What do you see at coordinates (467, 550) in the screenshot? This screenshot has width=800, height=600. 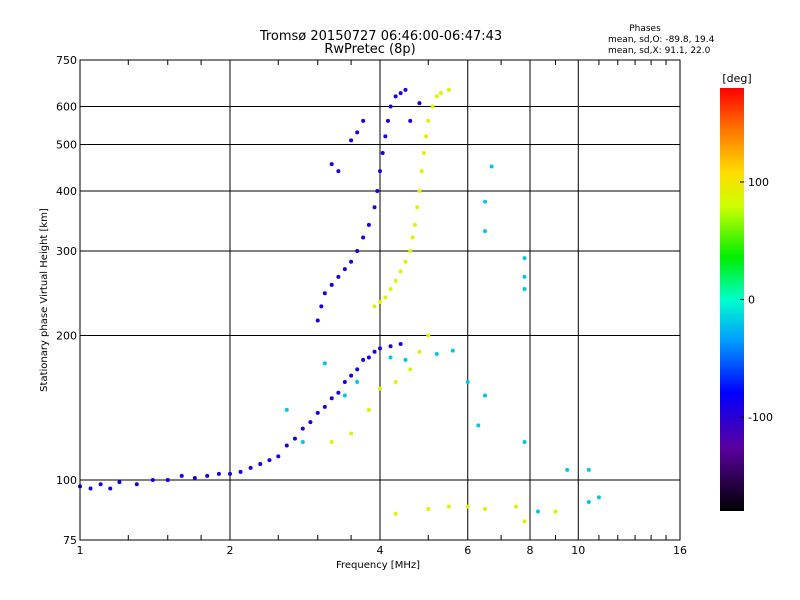 I see `x-tick-label: 6` at bounding box center [467, 550].